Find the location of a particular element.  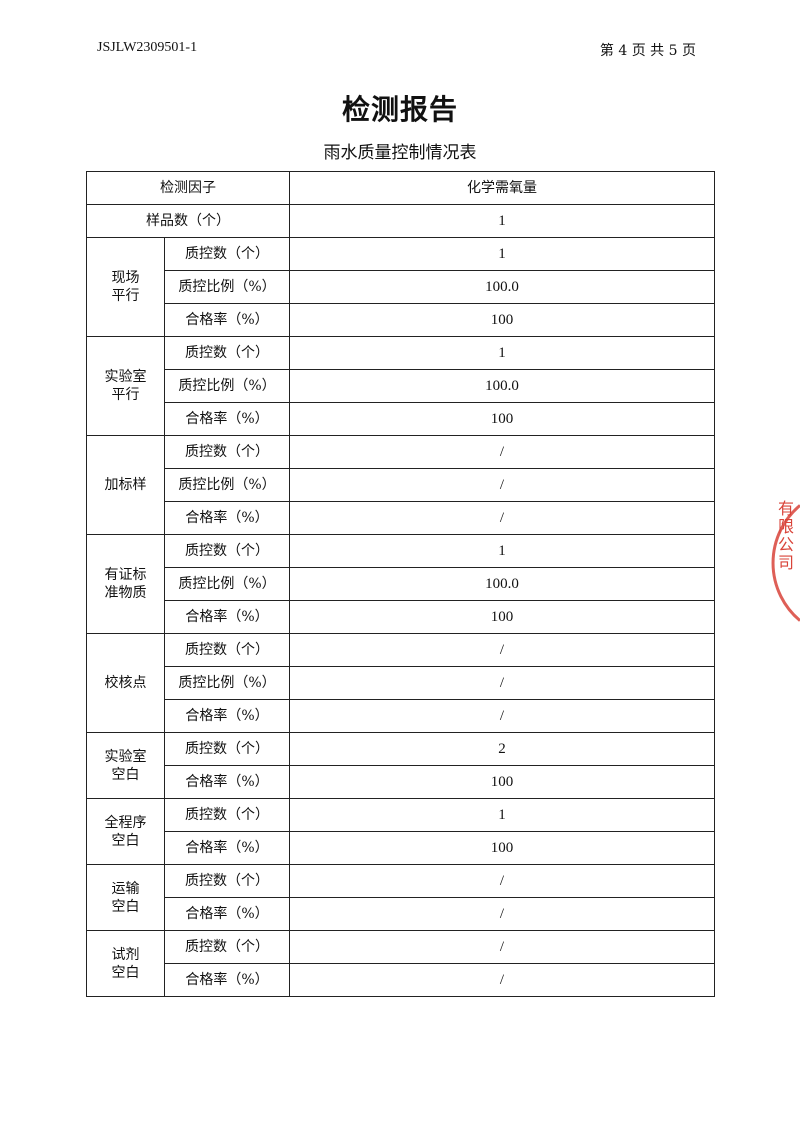

table-row: 实验室 空白 质控数（个） 2 is located at coordinates (400, 765).